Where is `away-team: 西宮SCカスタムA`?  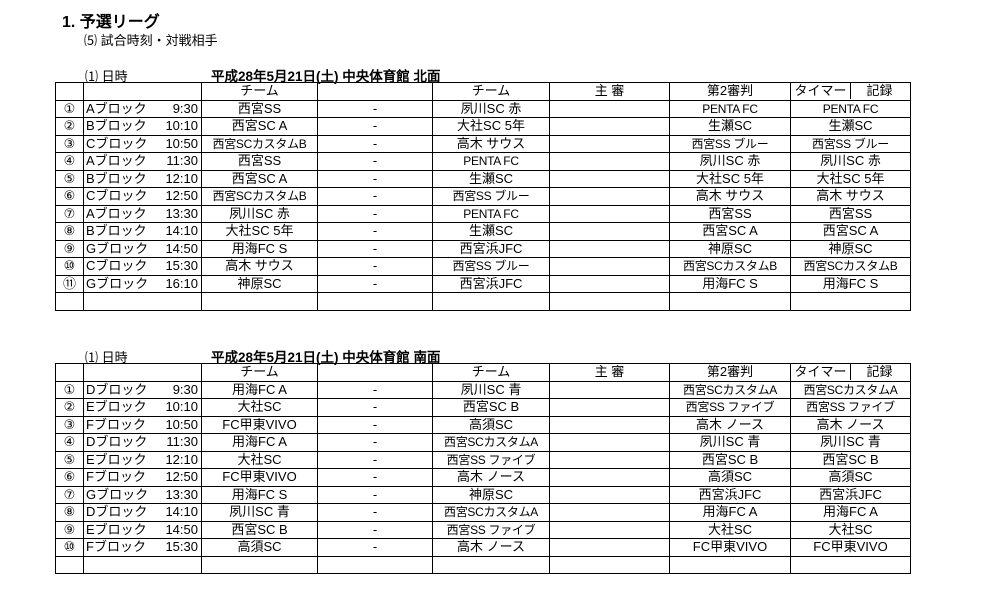
away-team: 西宮SCカスタムA is located at coordinates (491, 512).